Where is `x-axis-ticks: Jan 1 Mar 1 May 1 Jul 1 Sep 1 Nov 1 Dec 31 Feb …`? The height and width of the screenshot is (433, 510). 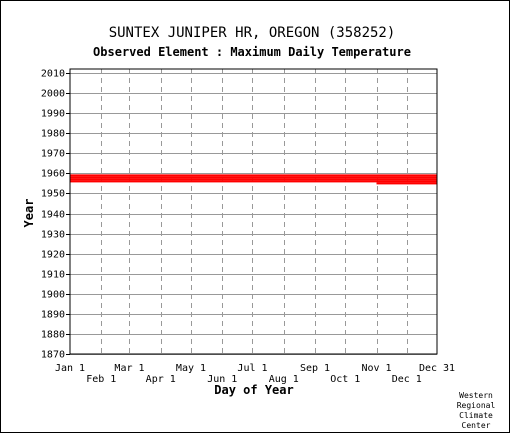 x-axis-ticks: Jan 1 Mar 1 May 1 Jul 1 Sep 1 Nov 1 Dec 31 Feb … is located at coordinates (255, 374).